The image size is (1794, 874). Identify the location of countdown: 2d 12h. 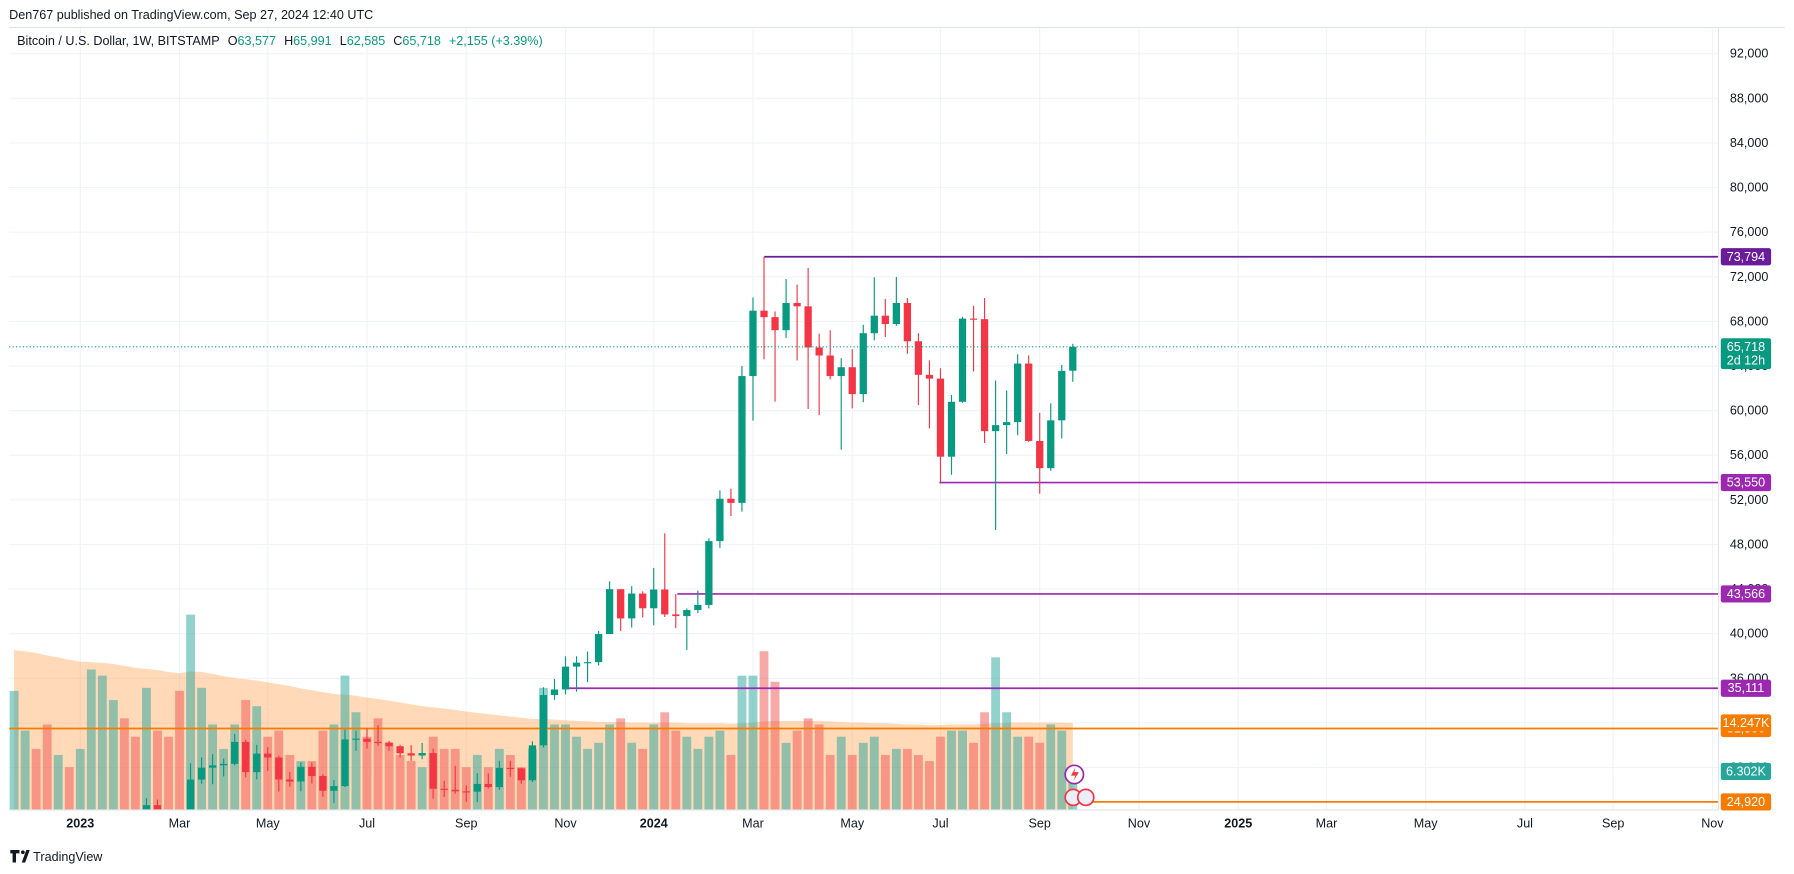
(1746, 361).